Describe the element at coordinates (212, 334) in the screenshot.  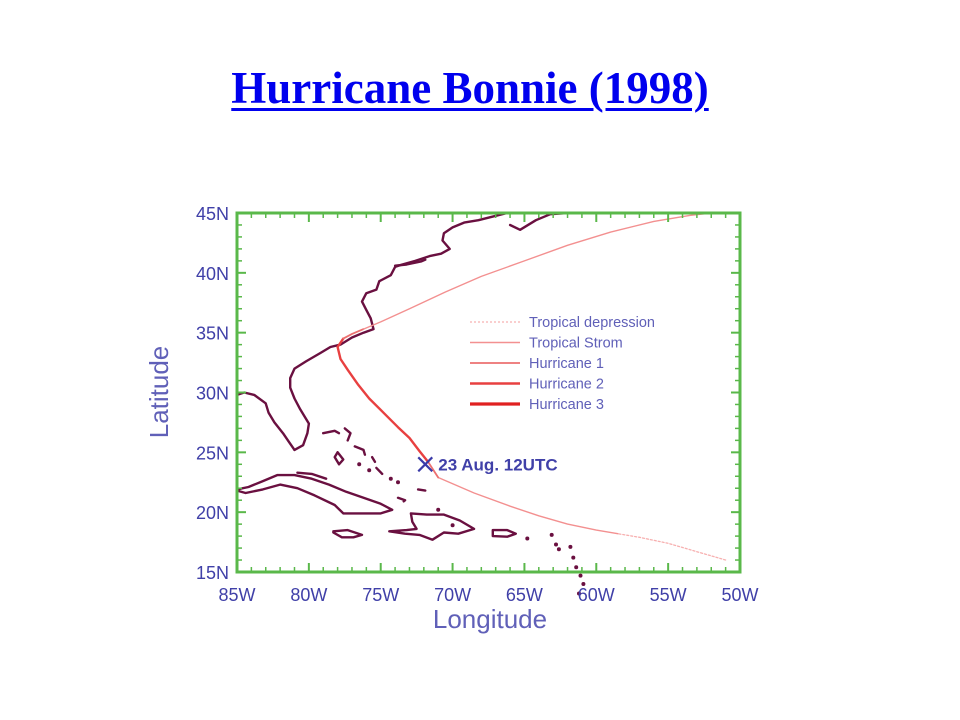
I see `y-tick-label: 35N` at that location.